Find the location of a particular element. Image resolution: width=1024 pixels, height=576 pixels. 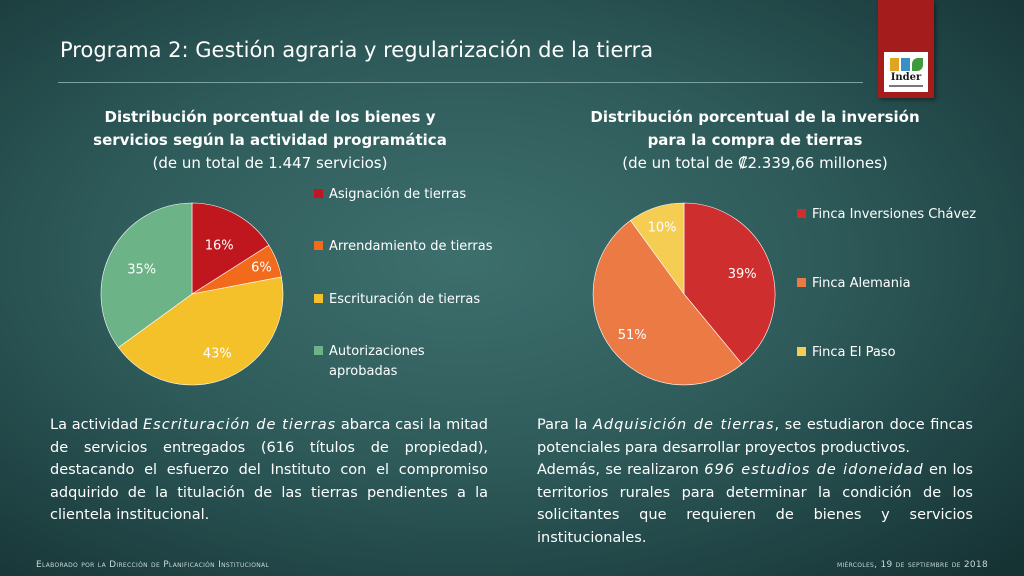

left-legend-item-1: Asignación de tierras is located at coordinates (390, 195).